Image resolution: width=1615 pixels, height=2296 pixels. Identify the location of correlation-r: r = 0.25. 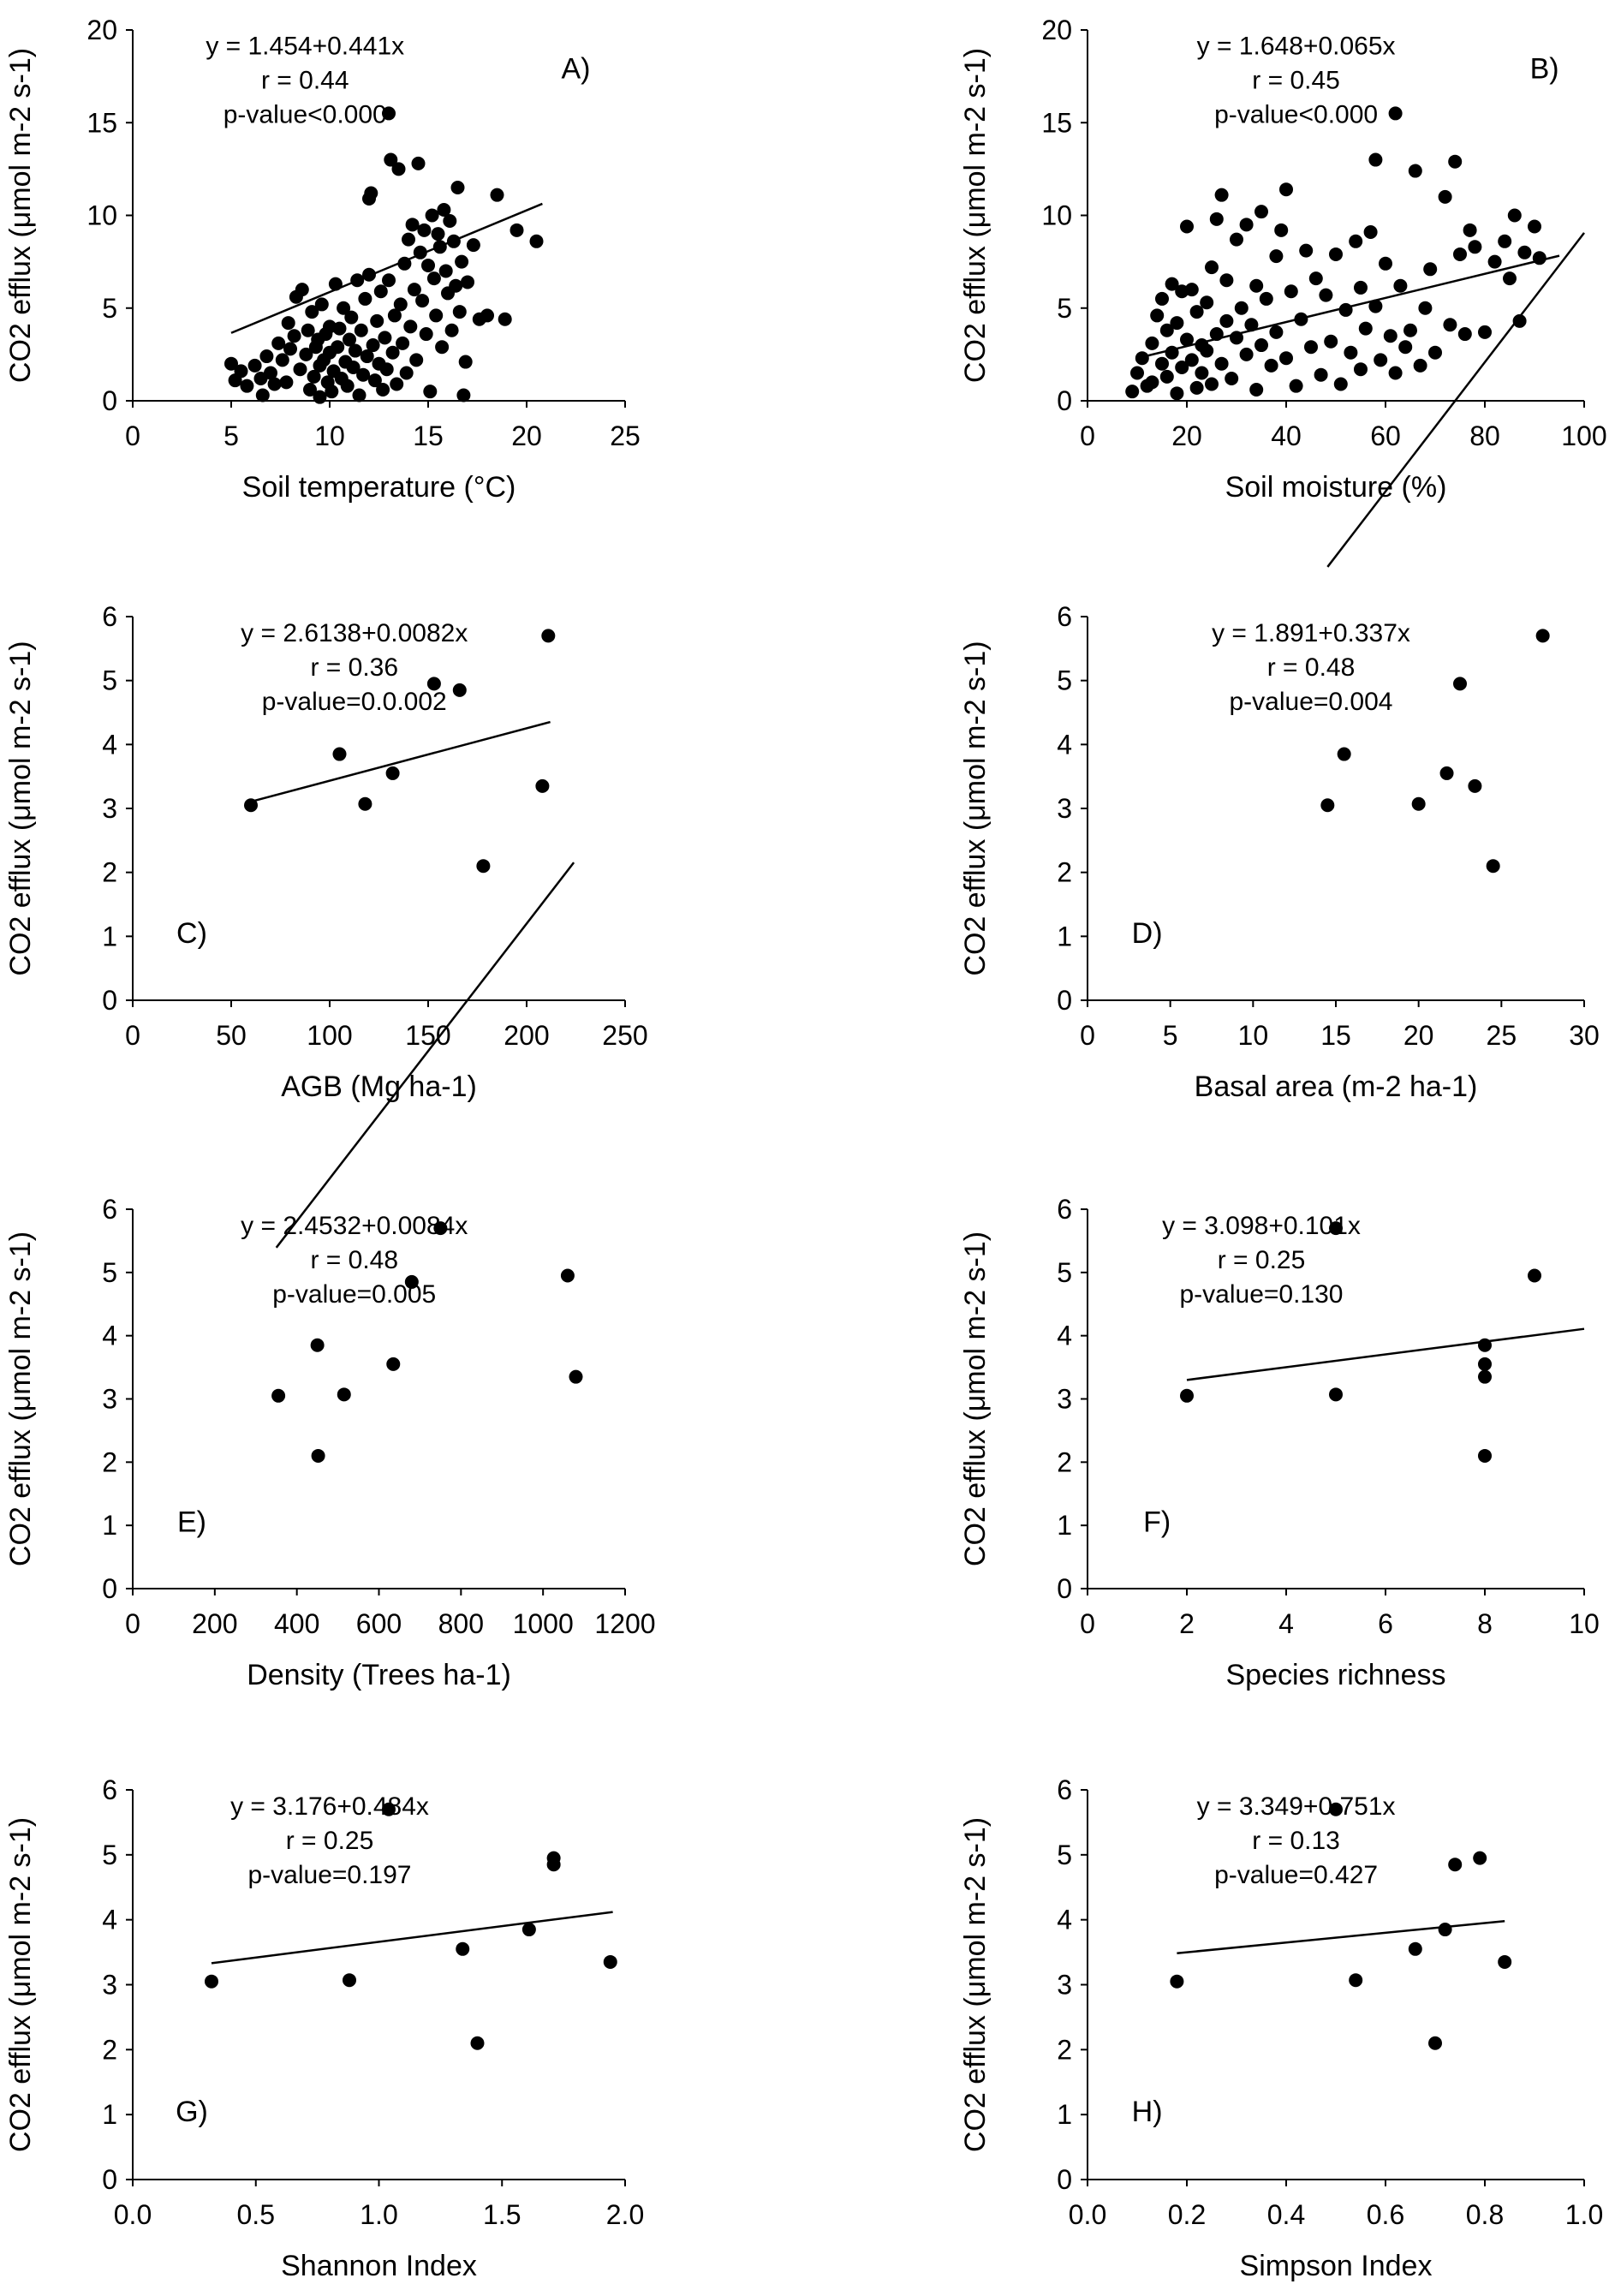
(330, 1841).